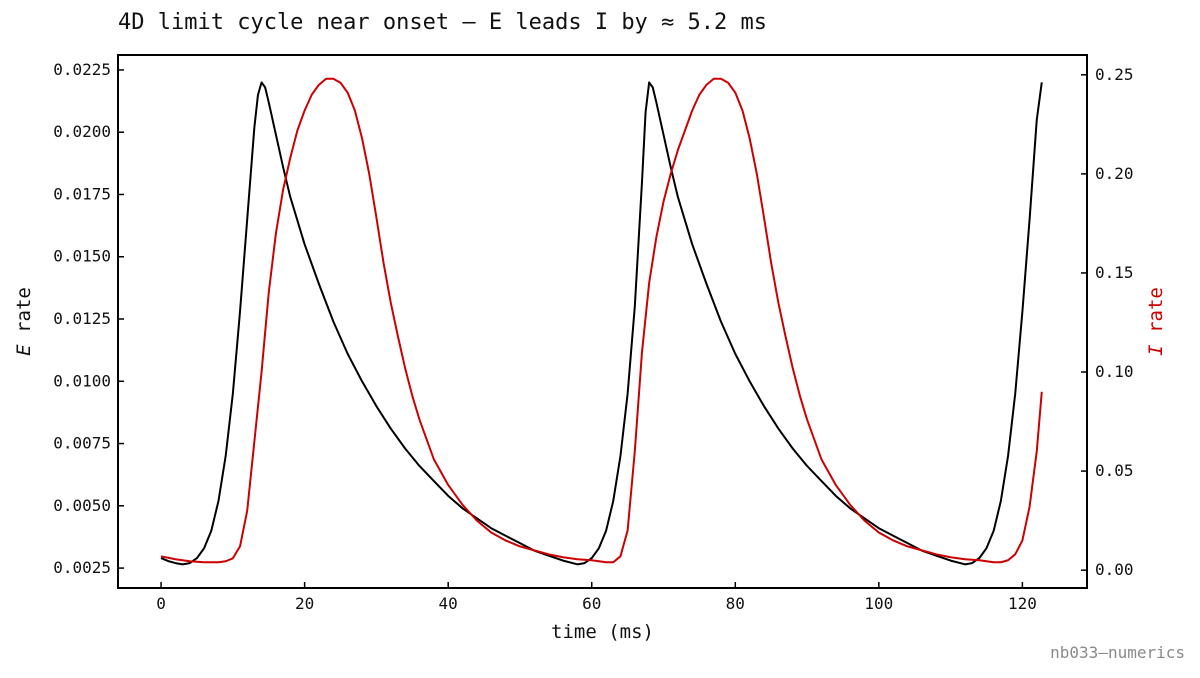 Image resolution: width=1200 pixels, height=678 pixels. What do you see at coordinates (591, 603) in the screenshot?
I see `x-tick-label: 60` at bounding box center [591, 603].